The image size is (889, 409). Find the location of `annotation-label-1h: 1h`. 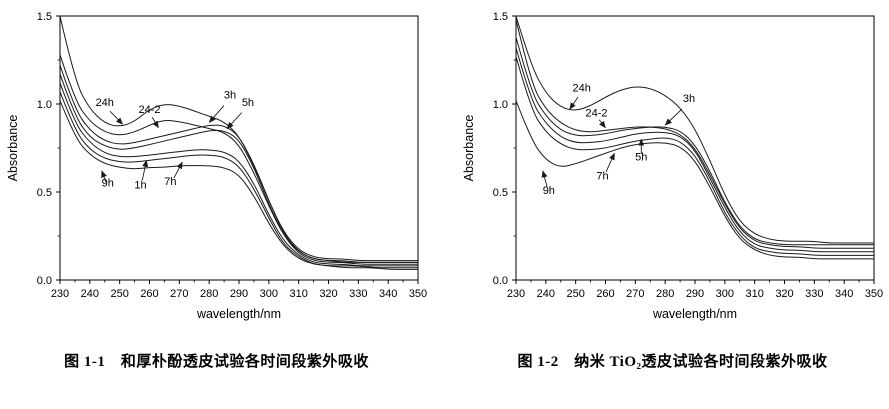

annotation-label-1h: 1h is located at coordinates (140, 185).